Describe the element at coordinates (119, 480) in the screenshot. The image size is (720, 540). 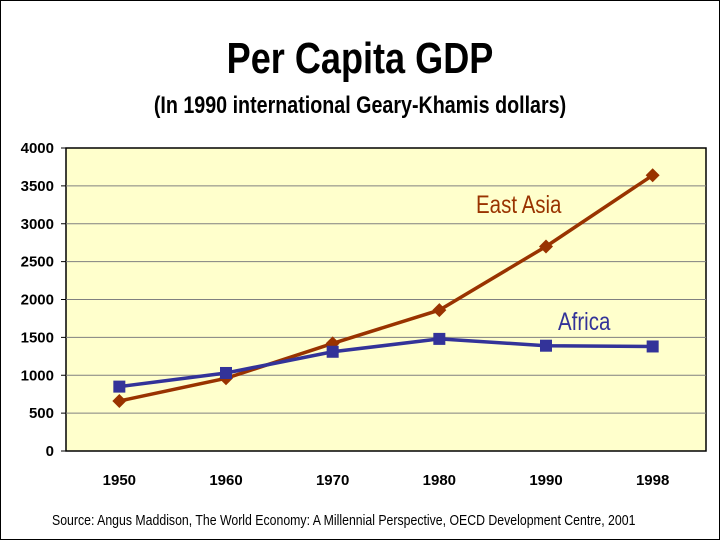
I see `x-tick-label: 1950` at that location.